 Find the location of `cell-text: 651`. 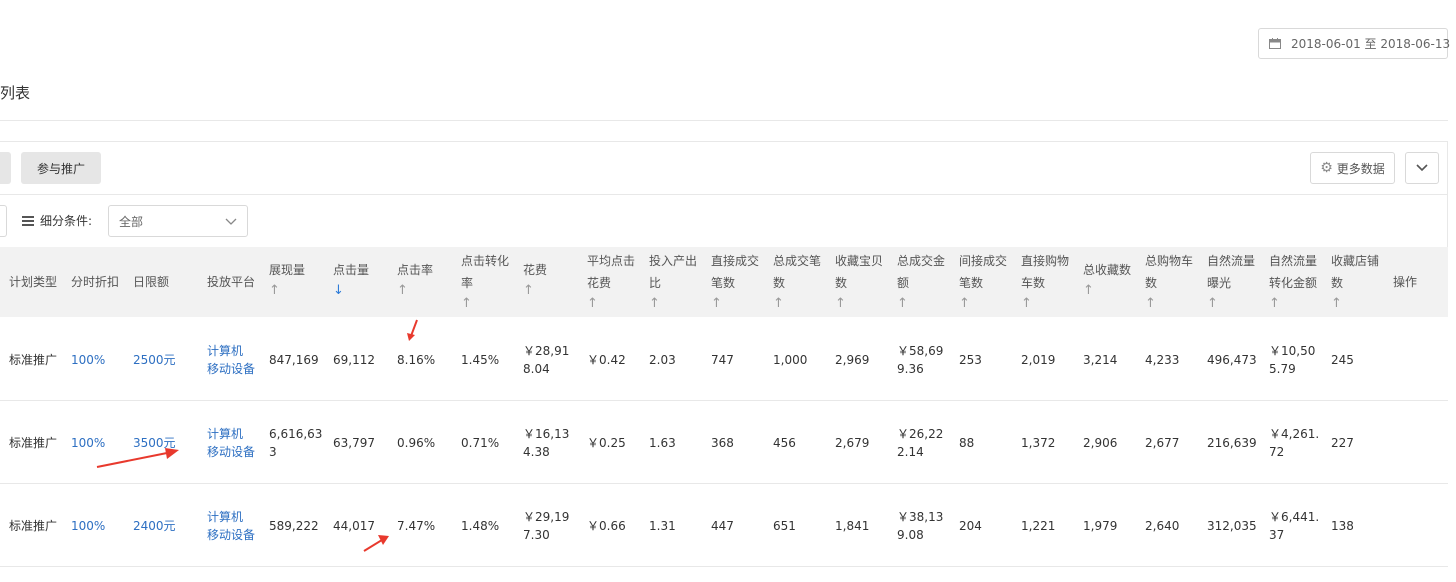

cell-text: 651 is located at coordinates (784, 525).